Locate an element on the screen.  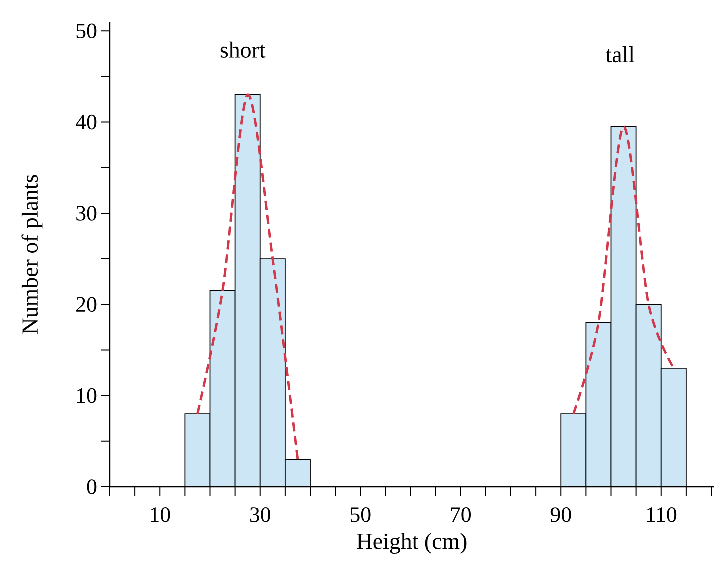
x-tick-label: 70 is located at coordinates (461, 515).